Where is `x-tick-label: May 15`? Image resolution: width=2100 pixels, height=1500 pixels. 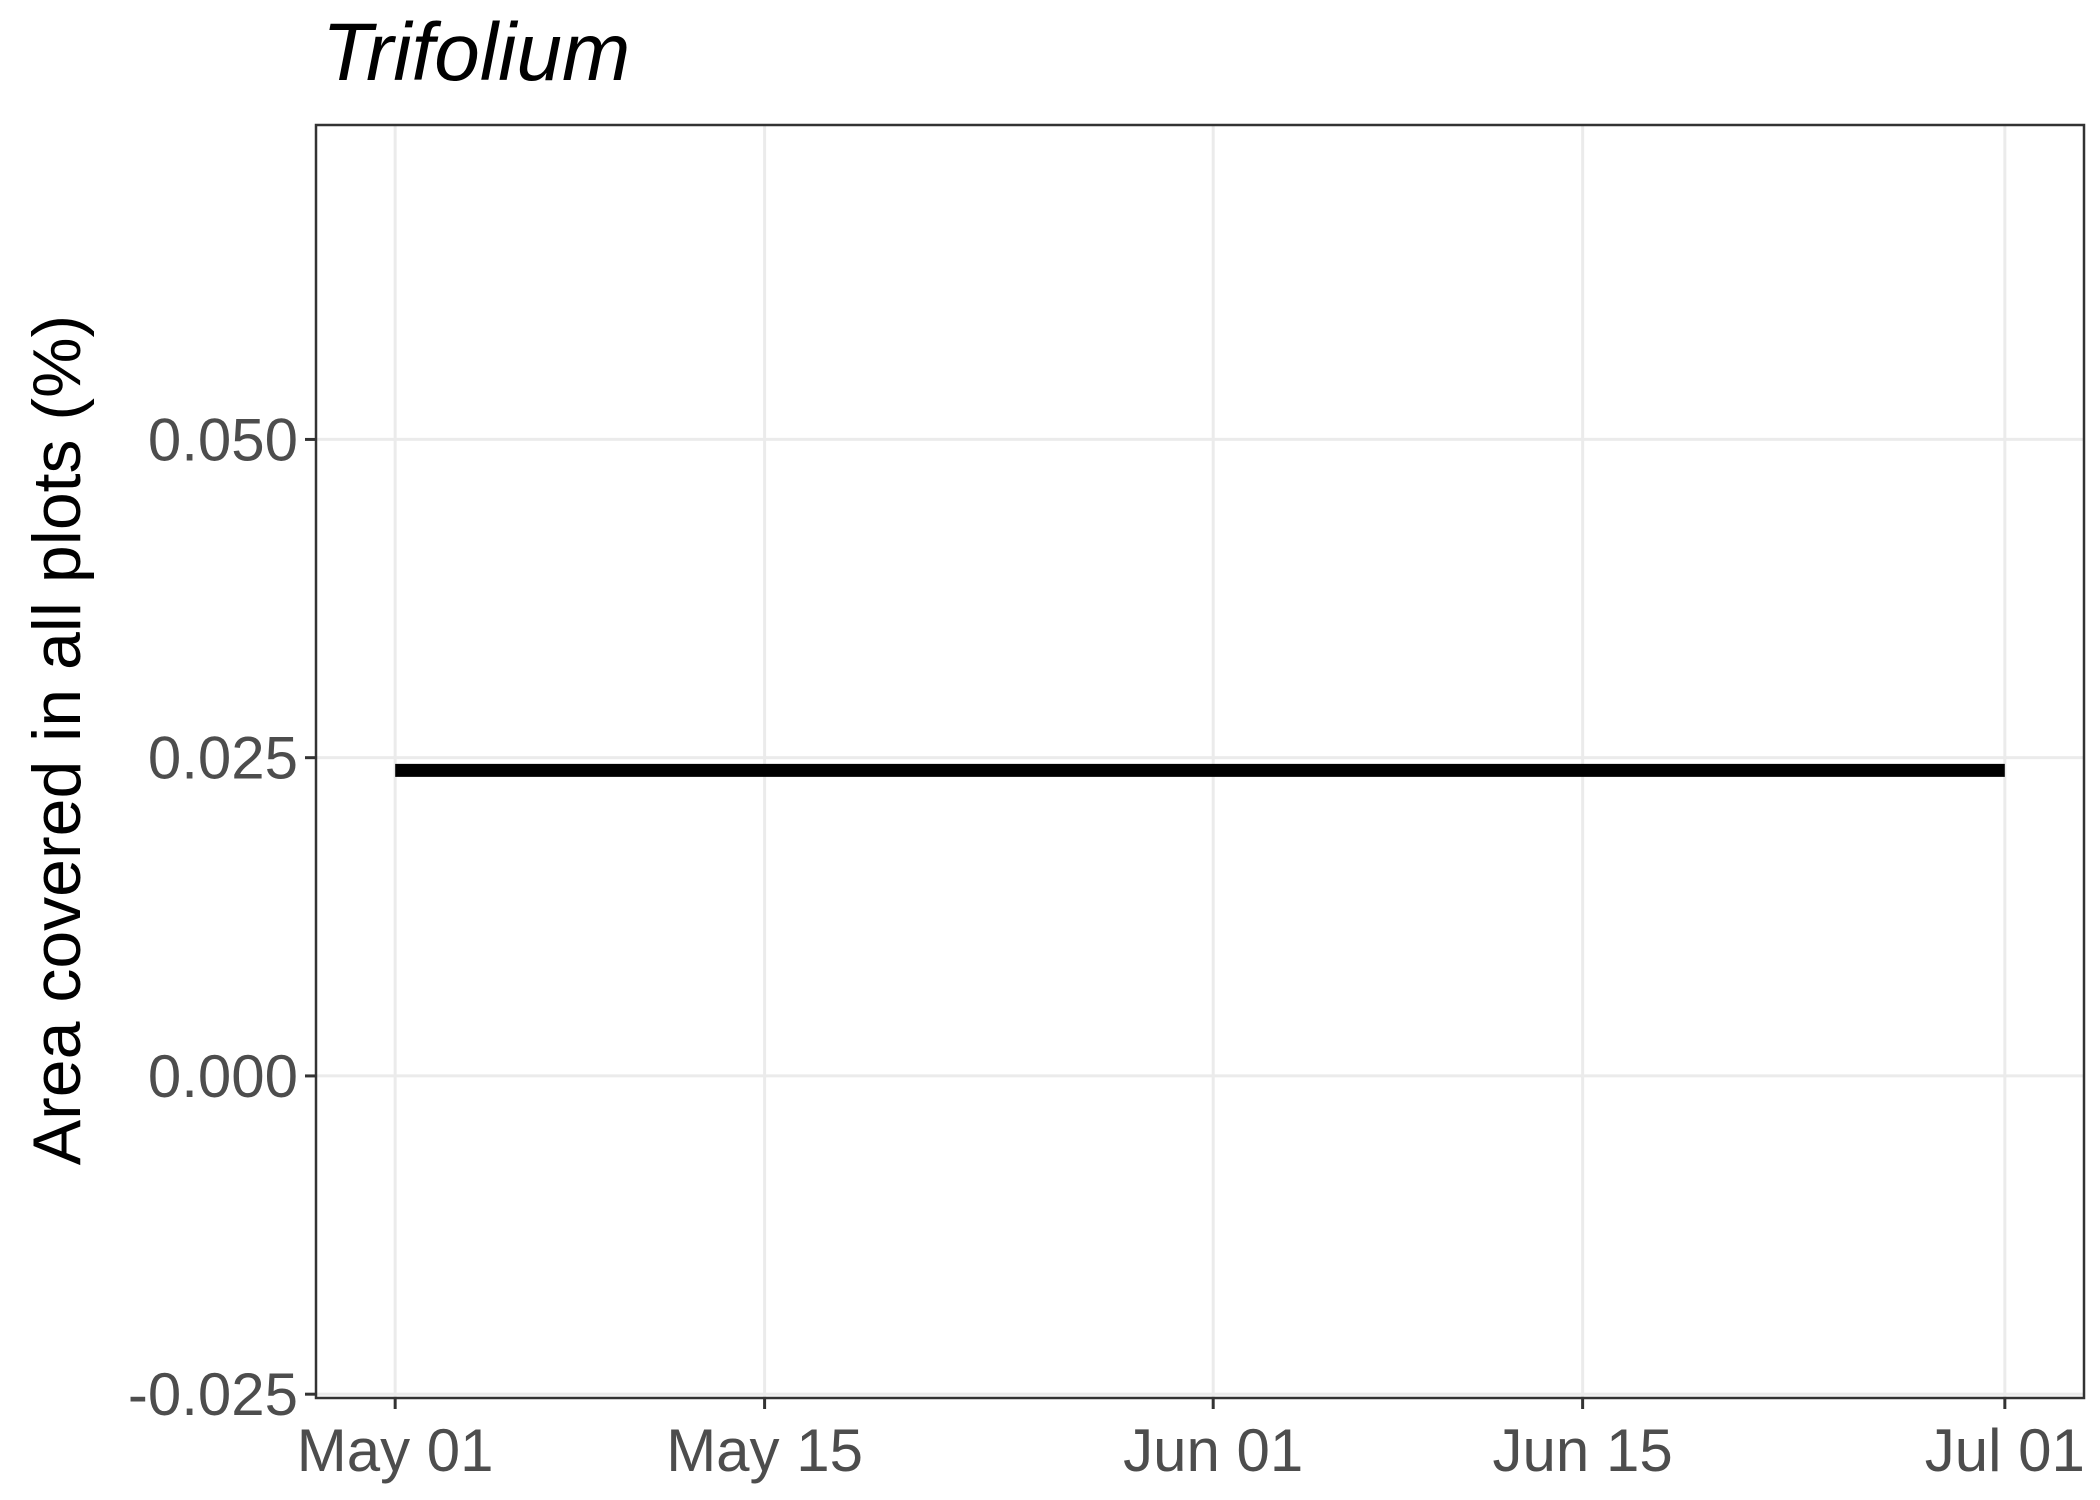
x-tick-label: May 15 is located at coordinates (764, 1450).